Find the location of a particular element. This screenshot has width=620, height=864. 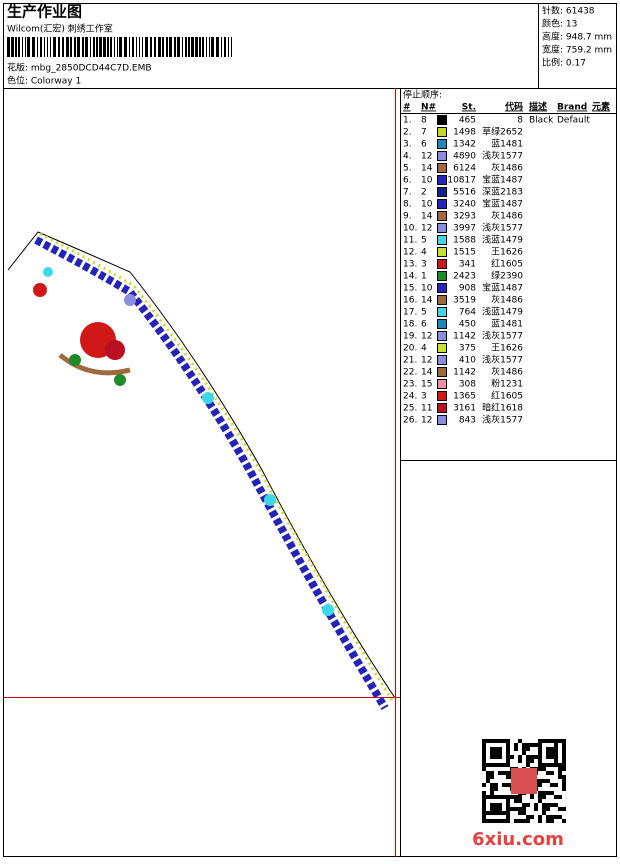

column-header: 描述 is located at coordinates (538, 107).